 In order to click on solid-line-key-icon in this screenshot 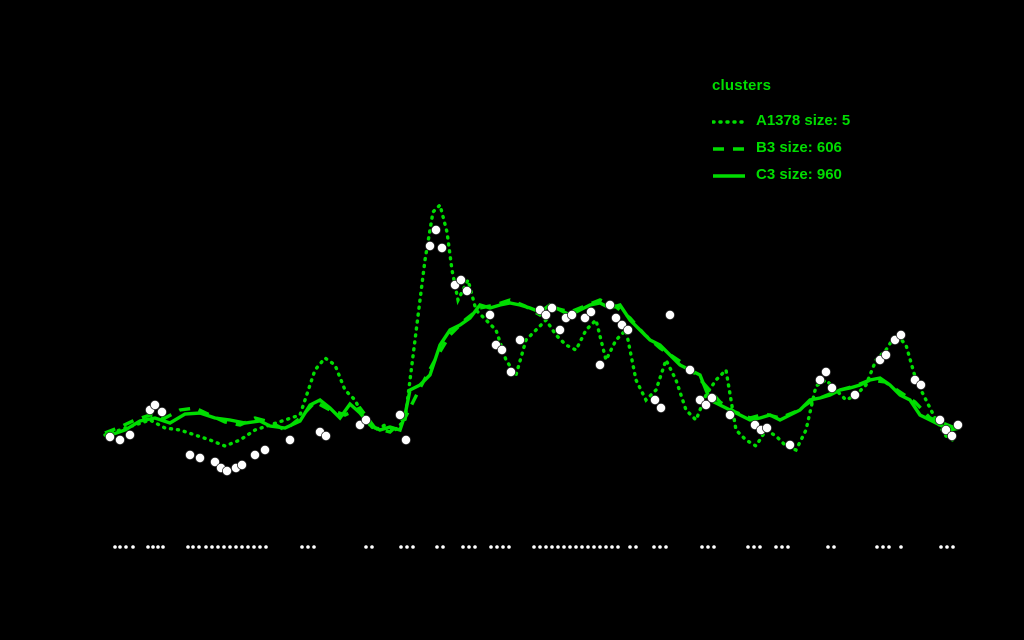, I will do `click(729, 175)`.